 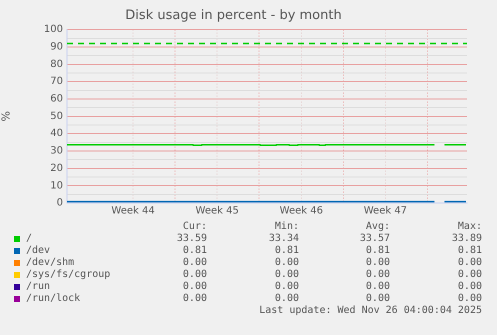 What do you see at coordinates (29, 239) in the screenshot?
I see `legend-label: /` at bounding box center [29, 239].